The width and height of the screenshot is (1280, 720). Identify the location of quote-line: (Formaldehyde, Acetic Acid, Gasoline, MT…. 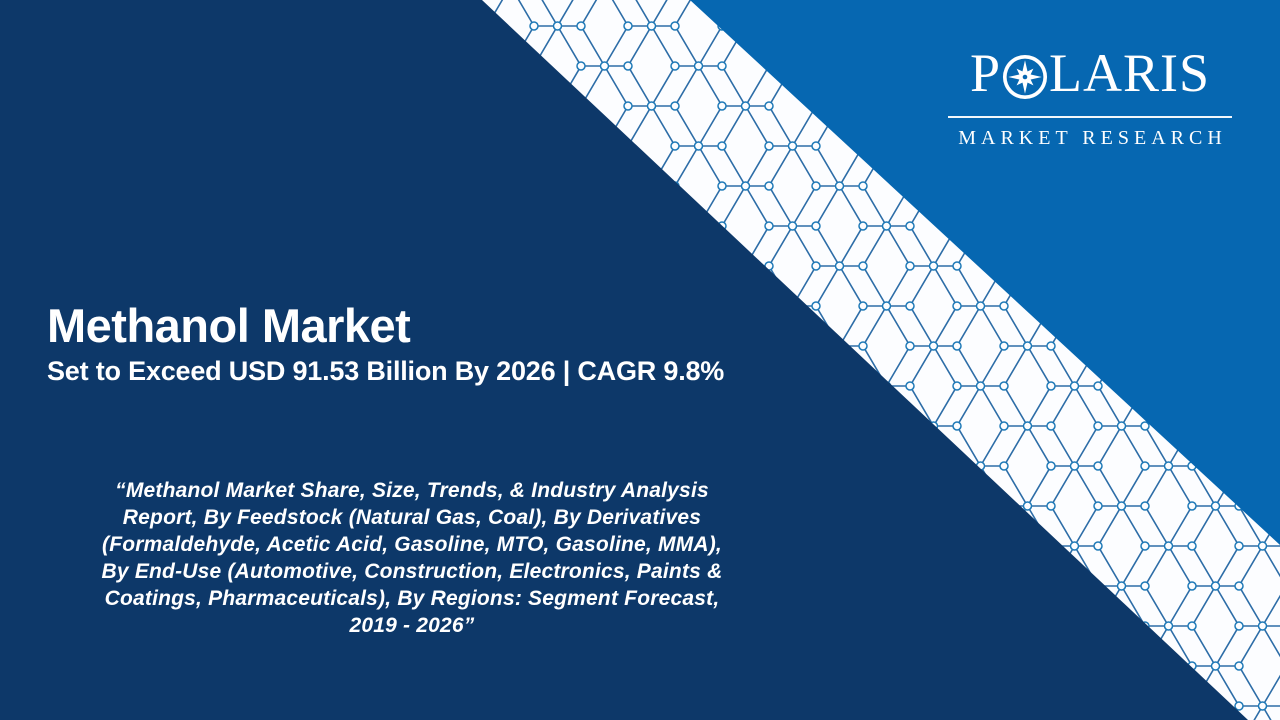
(412, 544).